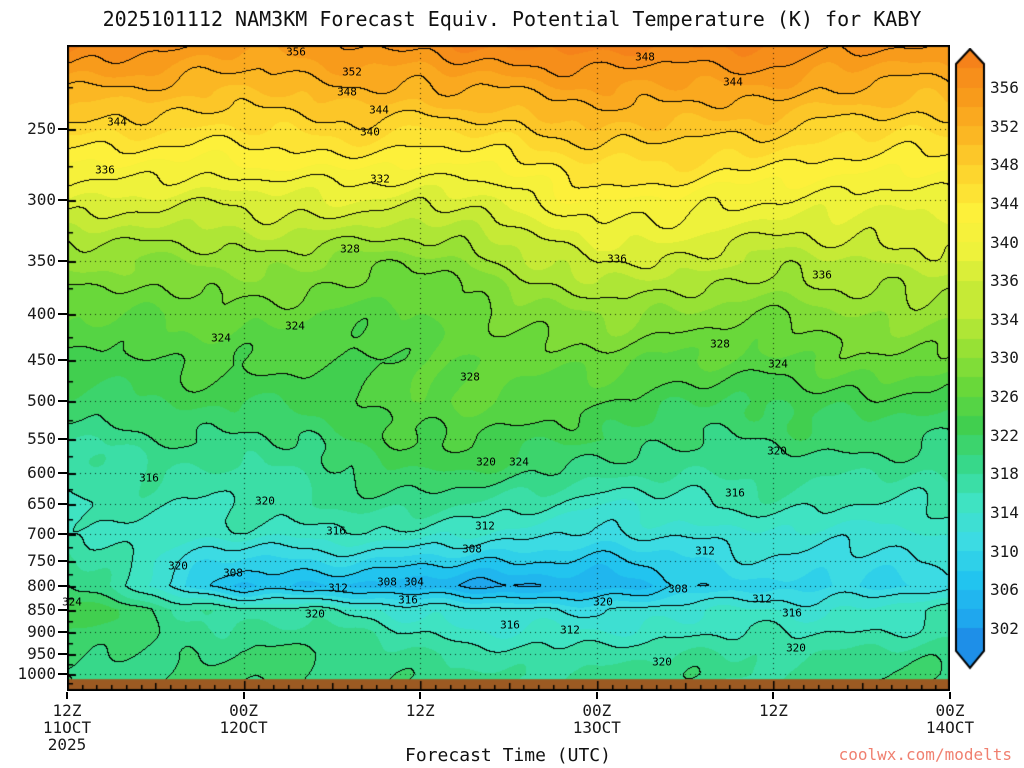 The height and width of the screenshot is (768, 1024). What do you see at coordinates (508, 755) in the screenshot?
I see `x-axis-title: Forecast Time (UTC)` at bounding box center [508, 755].